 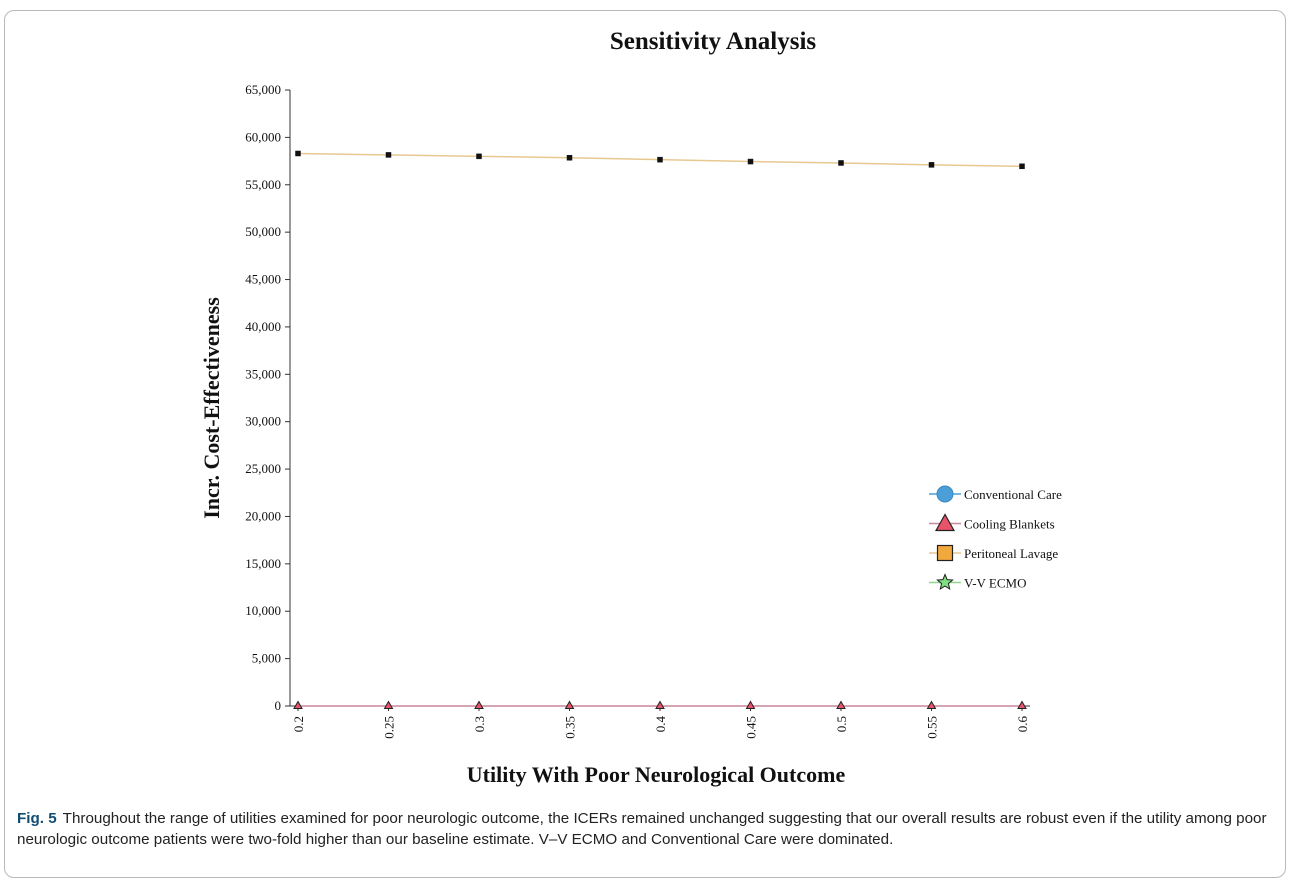 I want to click on y-tick-label: 10,000, so click(x=263, y=610).